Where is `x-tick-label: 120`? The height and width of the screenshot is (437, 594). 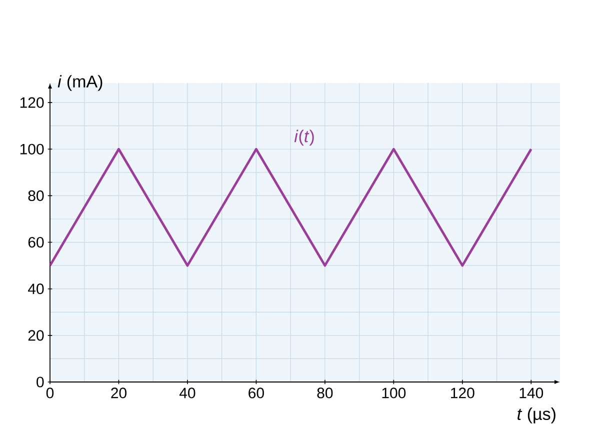
x-tick-label: 120 is located at coordinates (462, 393).